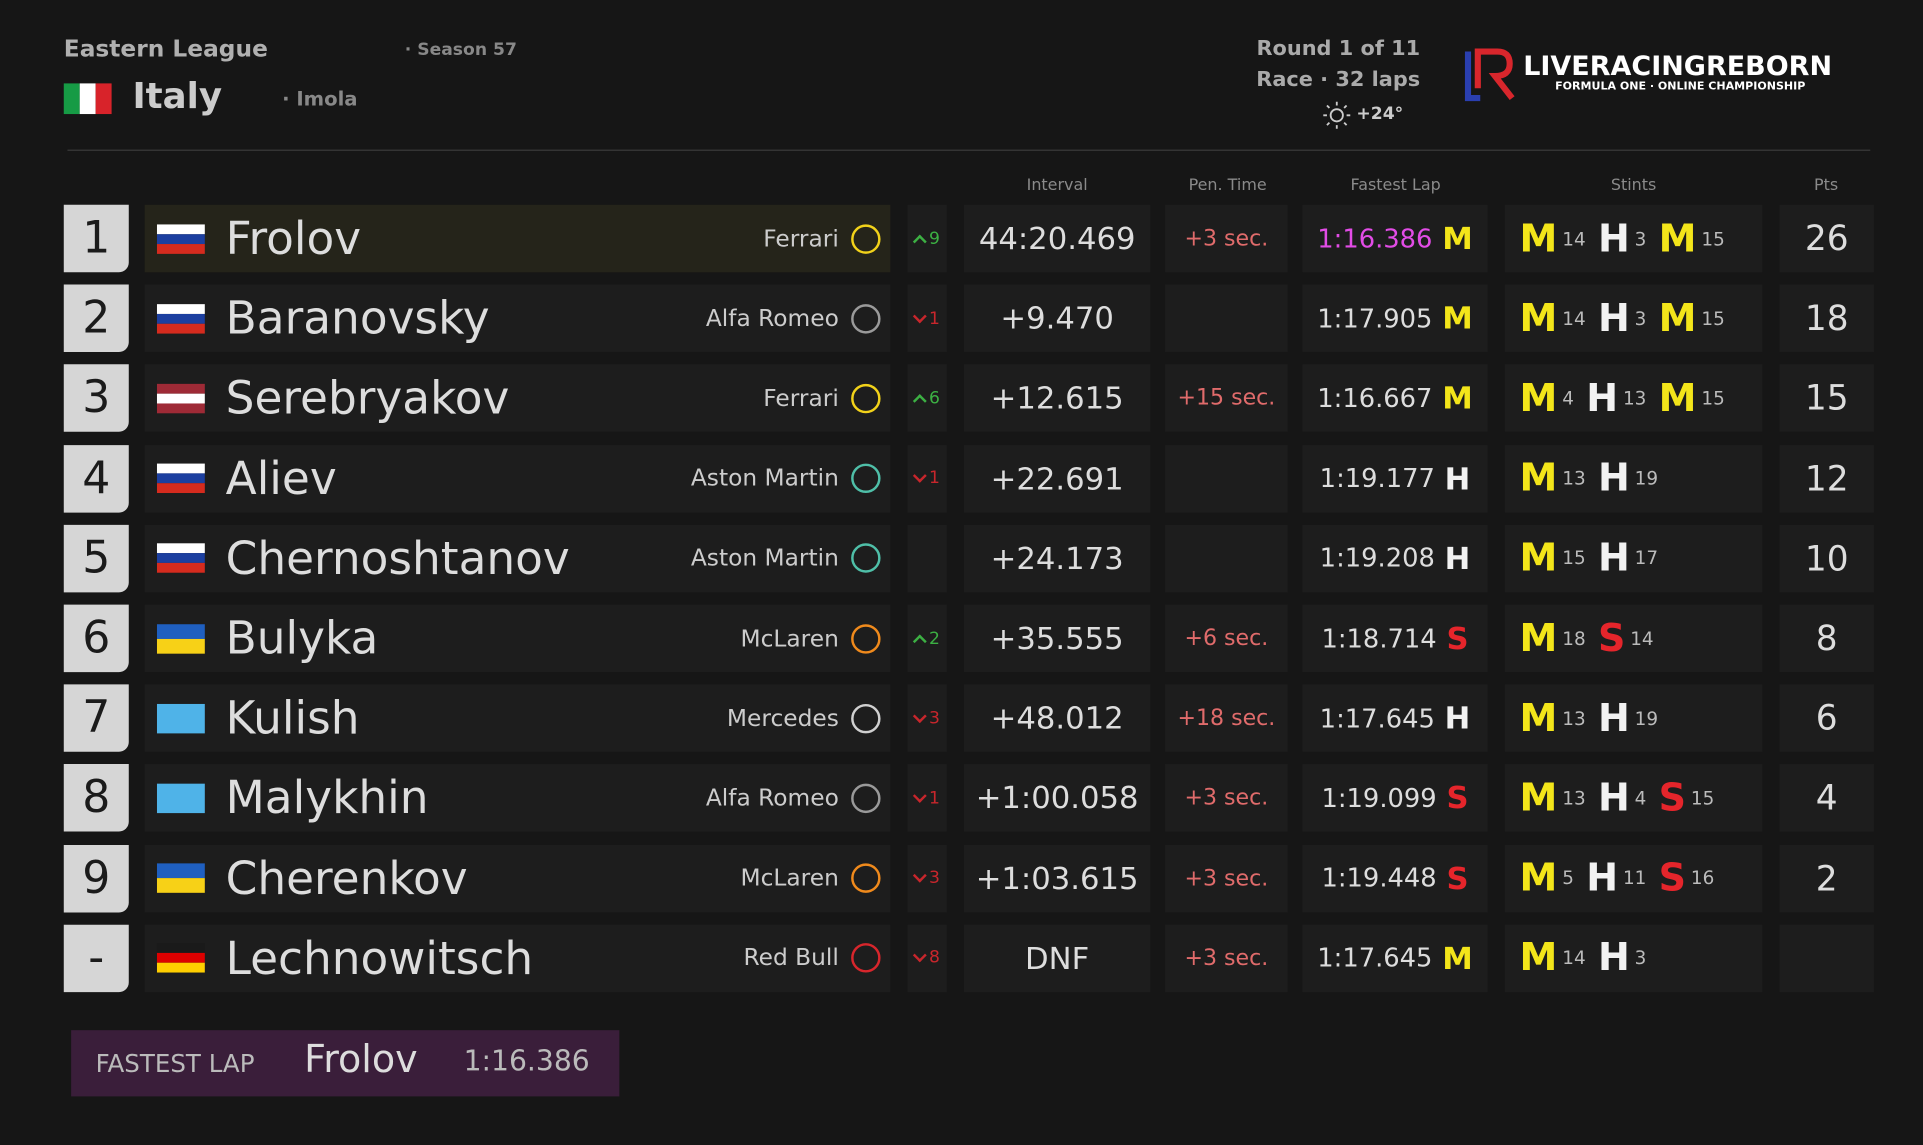 This screenshot has width=1923, height=1145. I want to click on position-change: 1, so click(927, 318).